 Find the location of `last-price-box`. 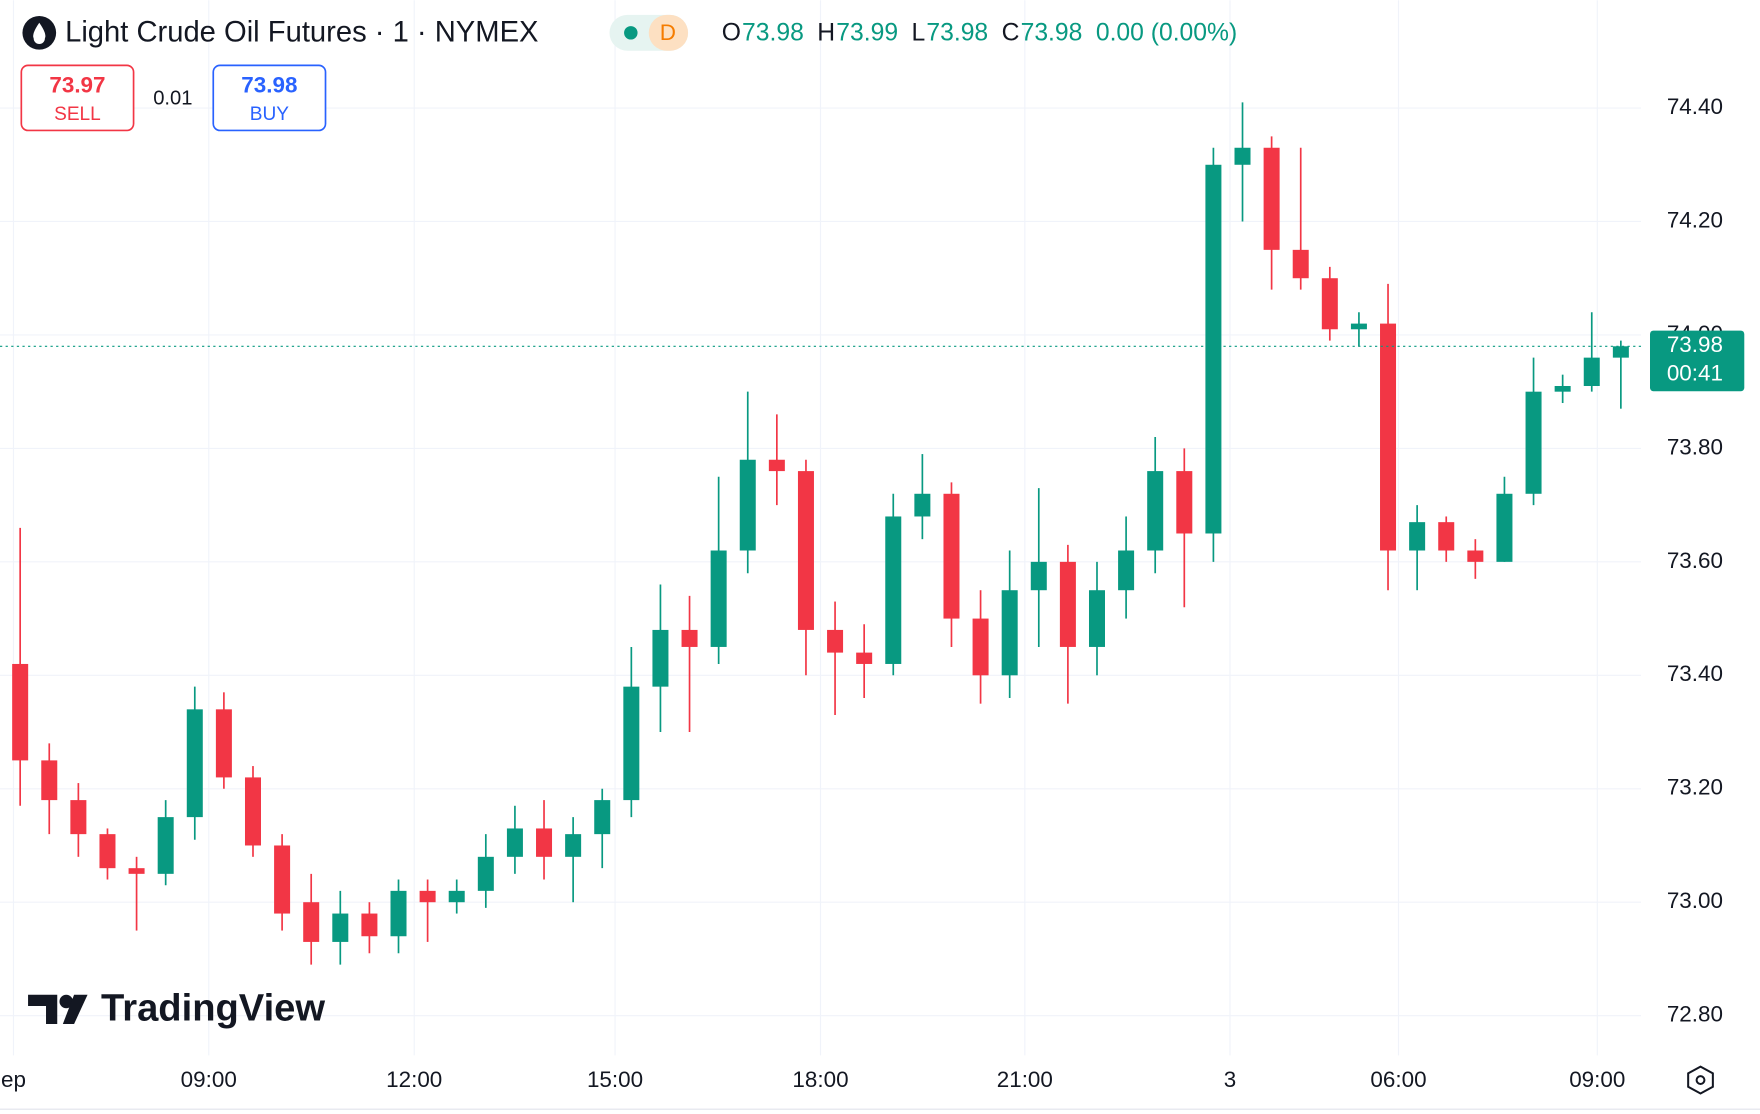

last-price-box is located at coordinates (1697, 361).